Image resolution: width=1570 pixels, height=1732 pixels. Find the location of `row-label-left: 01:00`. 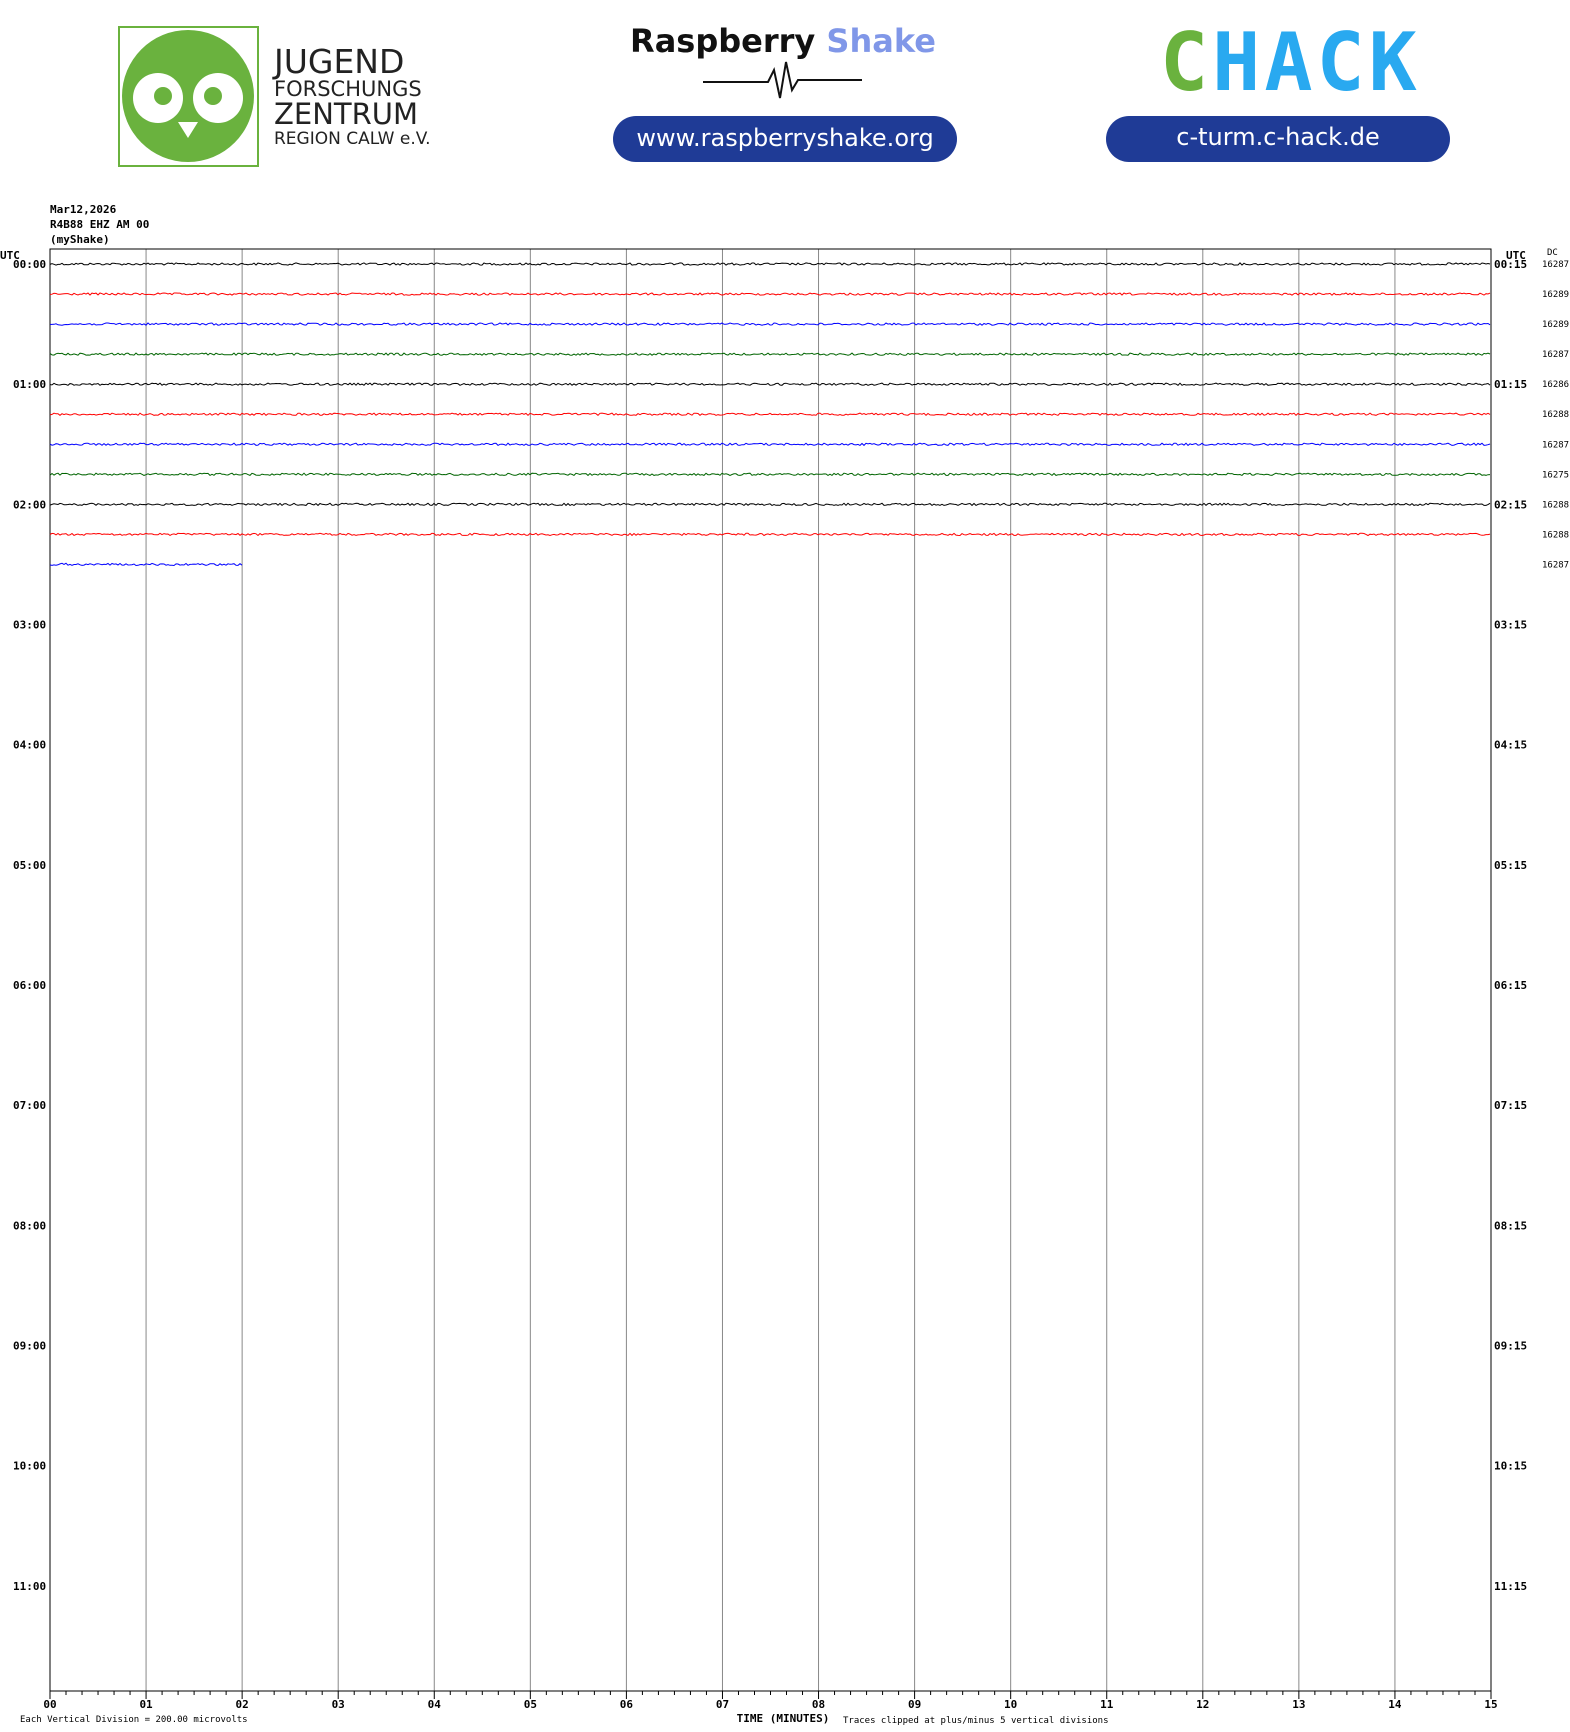

row-label-left: 01:00 is located at coordinates (29, 384).